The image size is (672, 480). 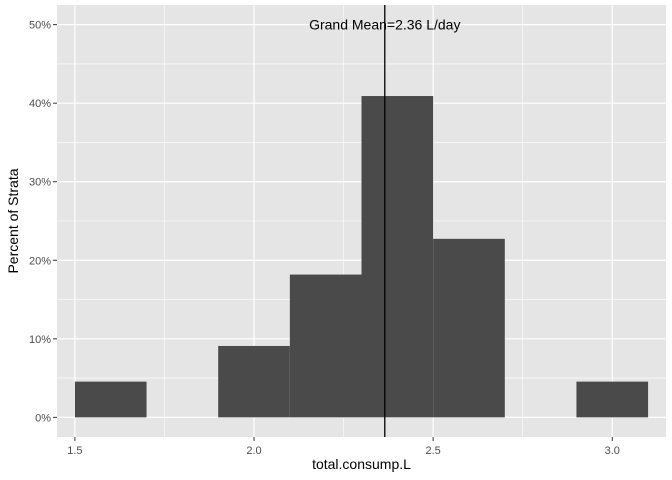 What do you see at coordinates (40, 261) in the screenshot?
I see `y-tick-label: 20%` at bounding box center [40, 261].